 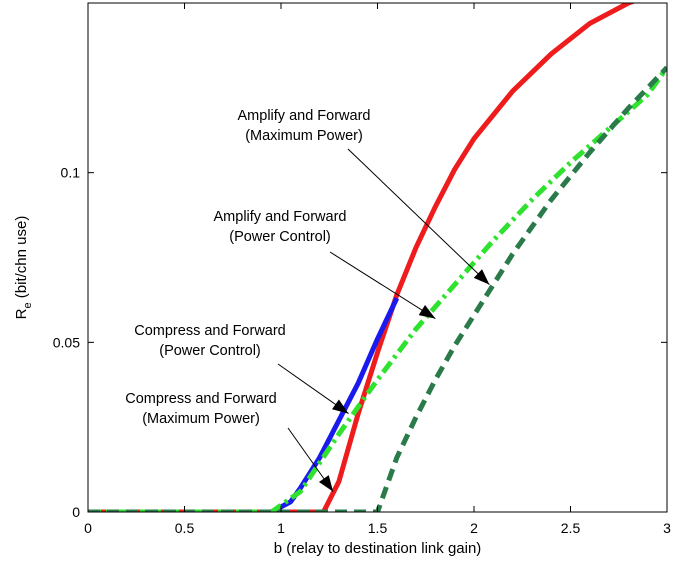 What do you see at coordinates (571, 528) in the screenshot?
I see `x-tick-label: 2.5` at bounding box center [571, 528].